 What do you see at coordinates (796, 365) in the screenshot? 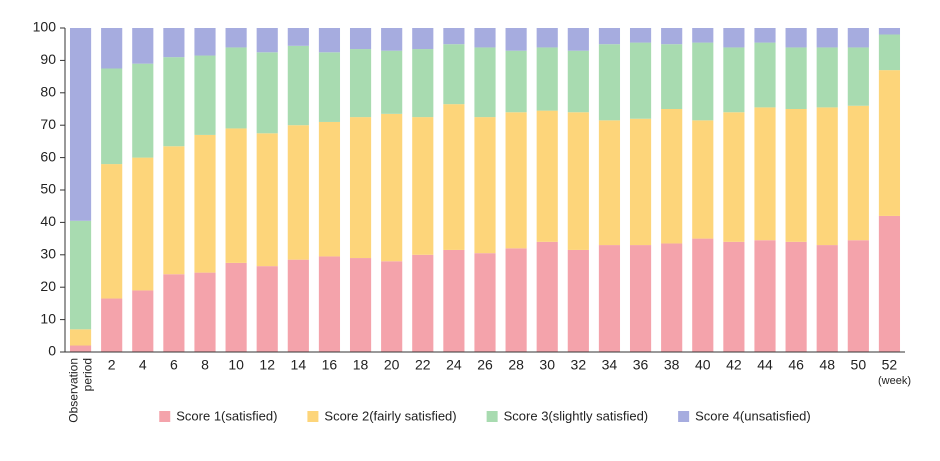
I see `x-tick-label: 46` at bounding box center [796, 365].